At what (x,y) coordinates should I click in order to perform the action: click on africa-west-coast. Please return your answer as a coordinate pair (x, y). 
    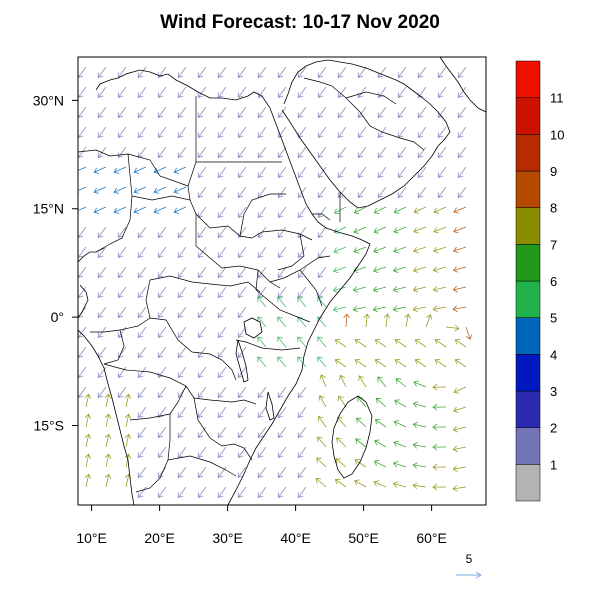
    Looking at the image, I should click on (106, 417).